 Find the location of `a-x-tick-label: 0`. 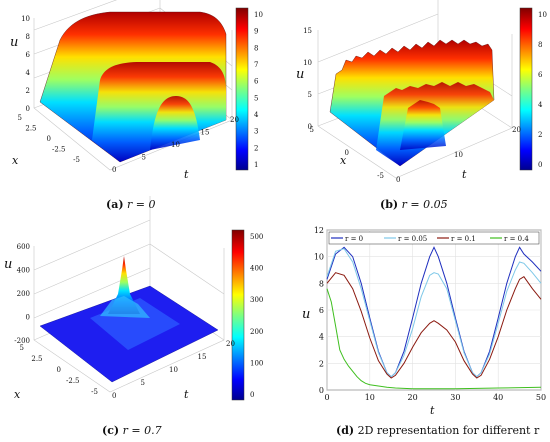

a-x-tick-label: 0 is located at coordinates (49, 139).